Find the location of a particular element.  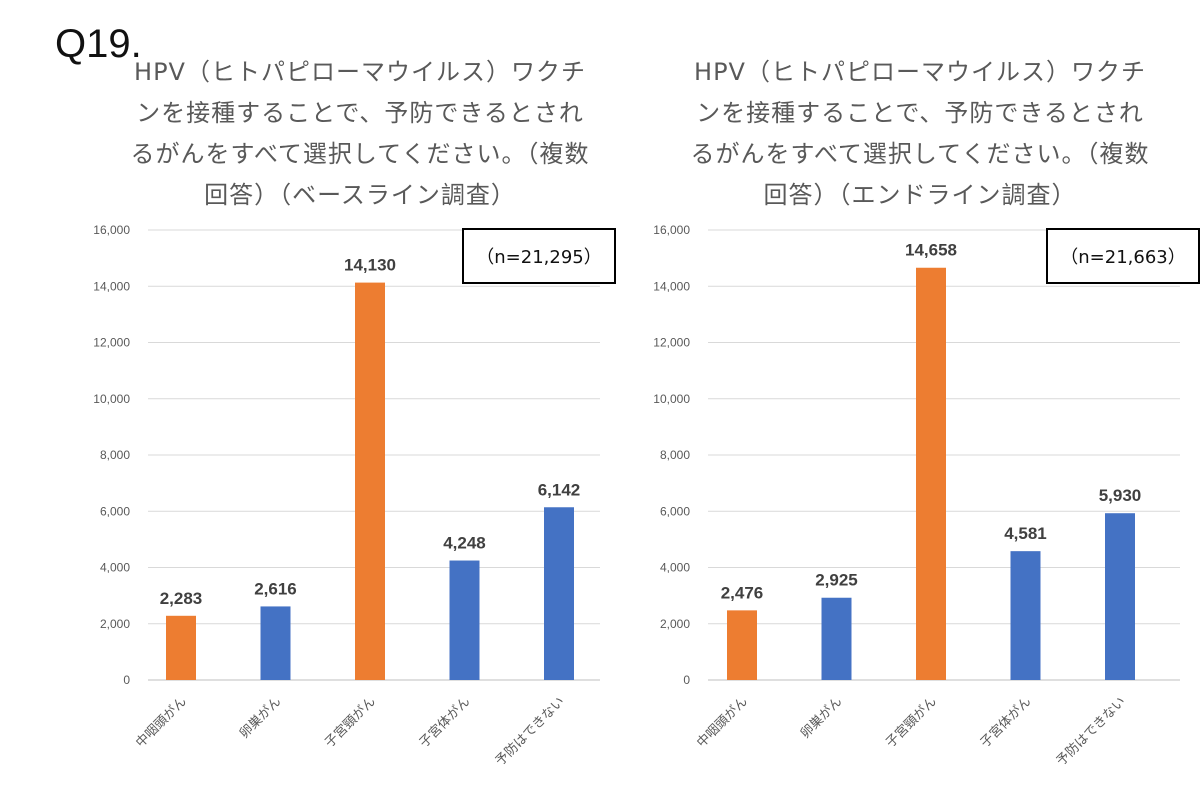

data-label: 2,616 is located at coordinates (275, 588).